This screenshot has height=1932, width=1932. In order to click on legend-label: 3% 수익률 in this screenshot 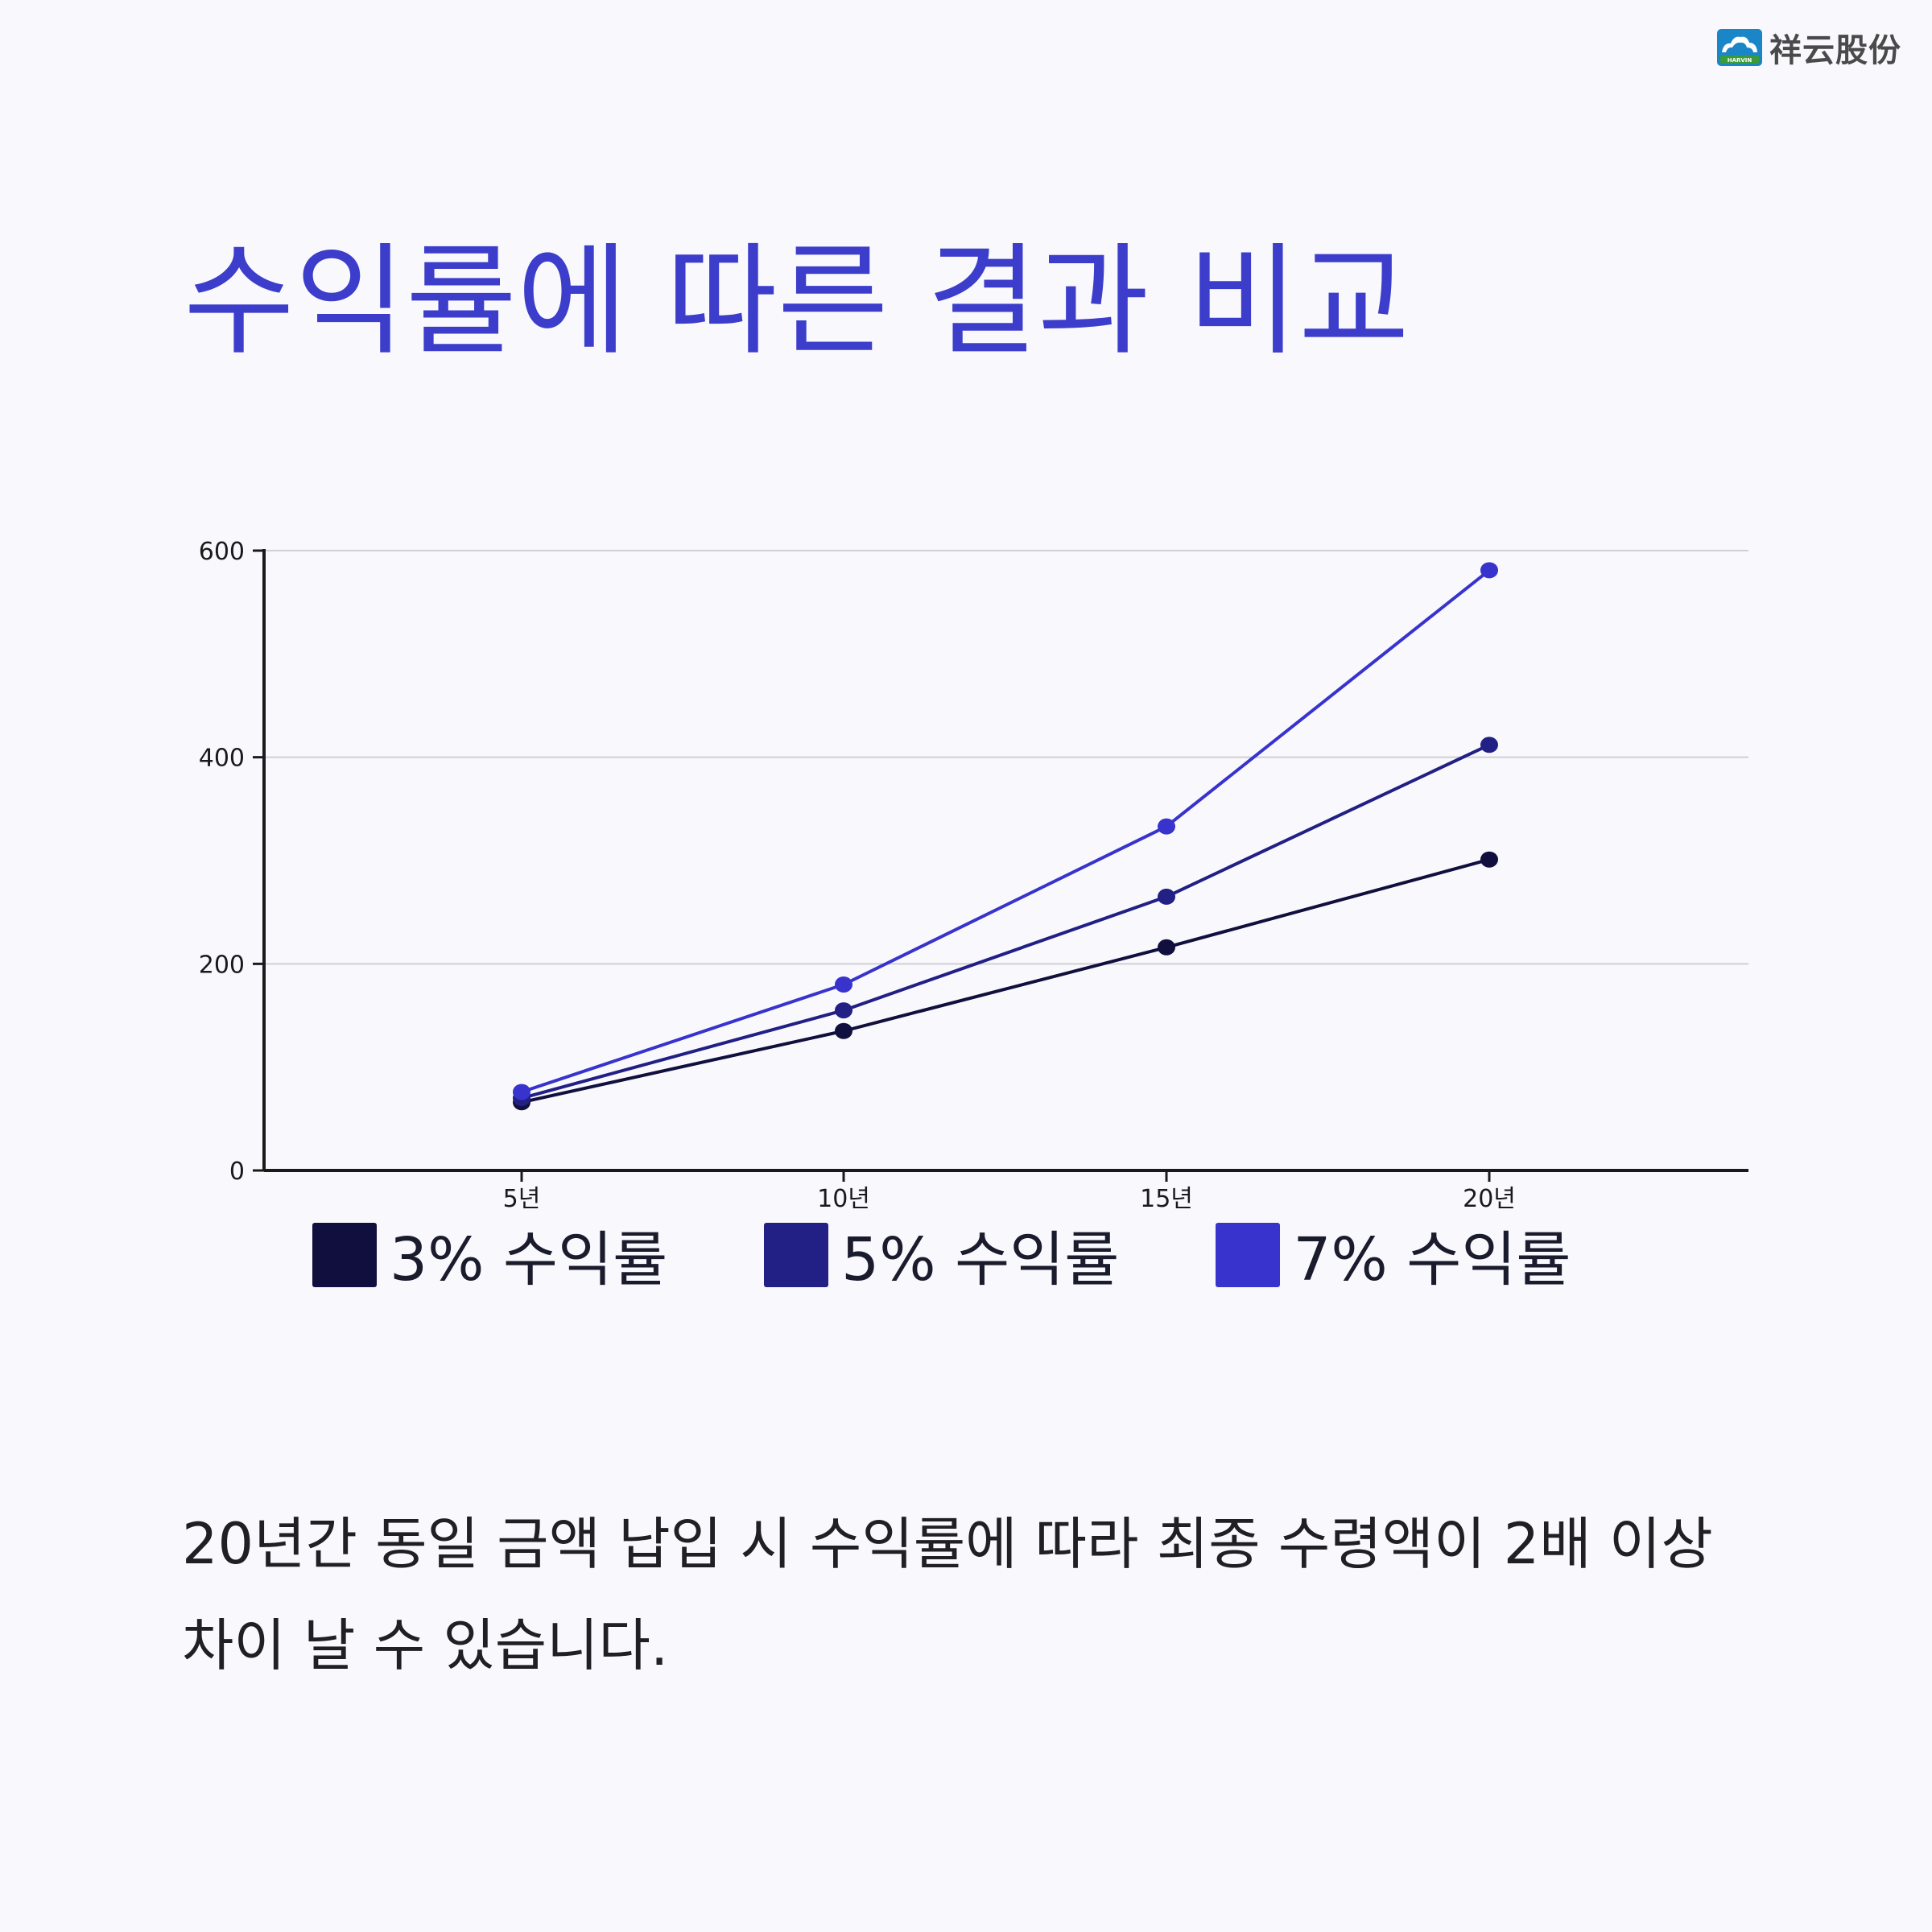, I will do `click(529, 1259)`.